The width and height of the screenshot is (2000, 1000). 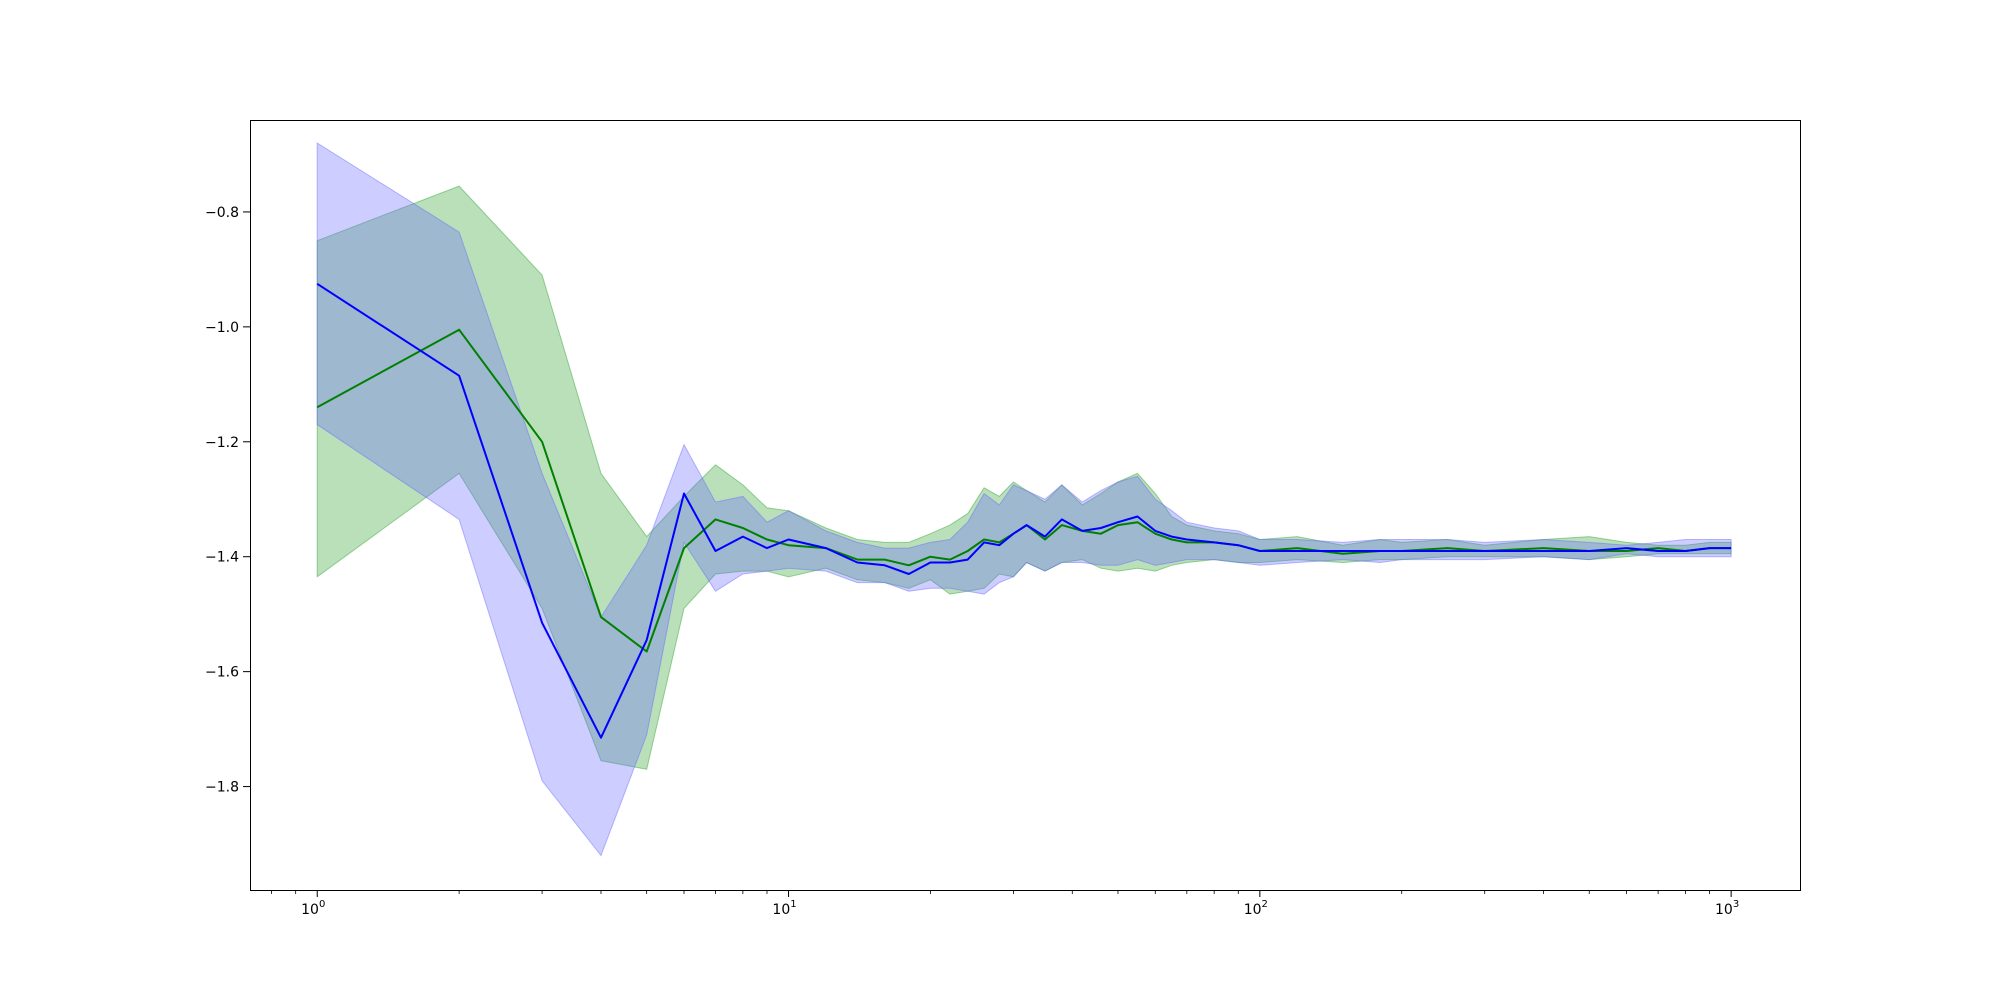 I want to click on y-axis: −0.8 −1.0 −1.2 −1.4 −1.6 −1.8, so click(x=227, y=500).